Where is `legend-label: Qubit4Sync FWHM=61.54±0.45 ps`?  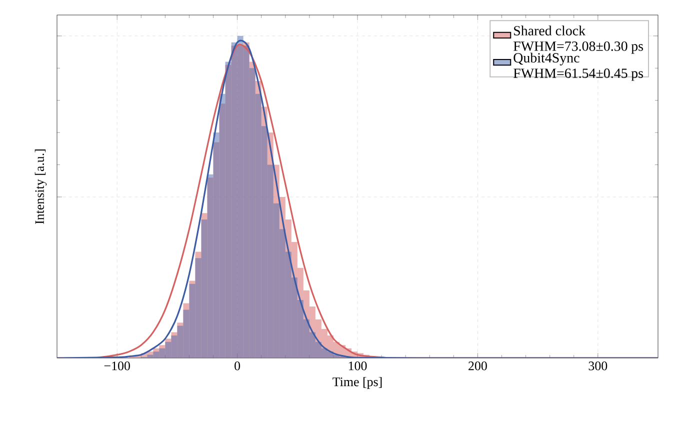
legend-label: Qubit4Sync FWHM=61.54±0.45 ps is located at coordinates (578, 66).